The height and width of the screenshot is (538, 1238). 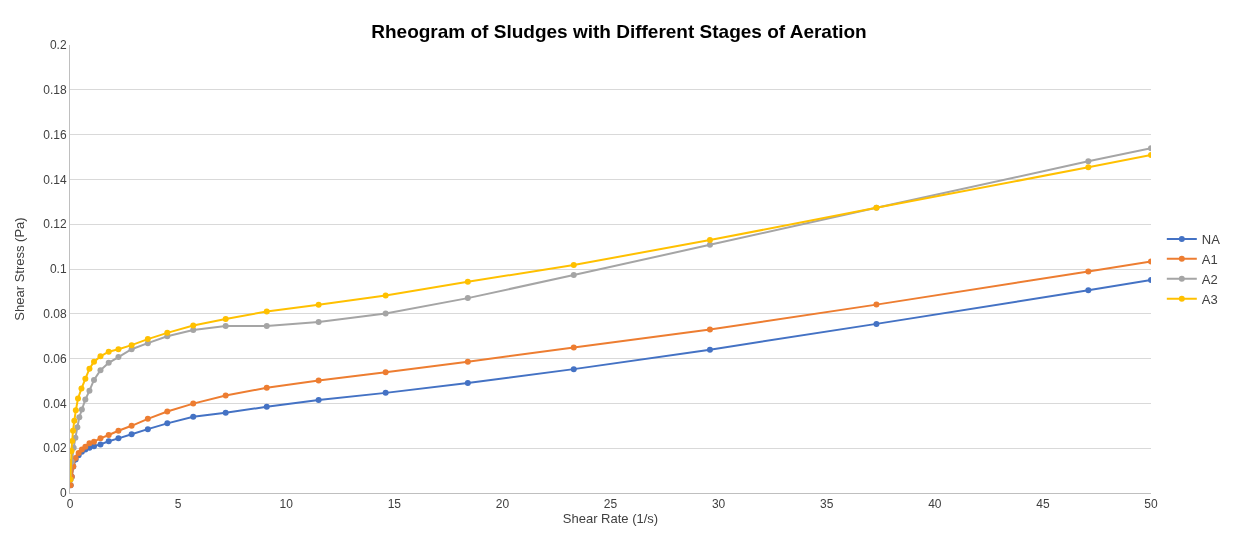 What do you see at coordinates (1209, 259) in the screenshot?
I see `legend-label: A1` at bounding box center [1209, 259].